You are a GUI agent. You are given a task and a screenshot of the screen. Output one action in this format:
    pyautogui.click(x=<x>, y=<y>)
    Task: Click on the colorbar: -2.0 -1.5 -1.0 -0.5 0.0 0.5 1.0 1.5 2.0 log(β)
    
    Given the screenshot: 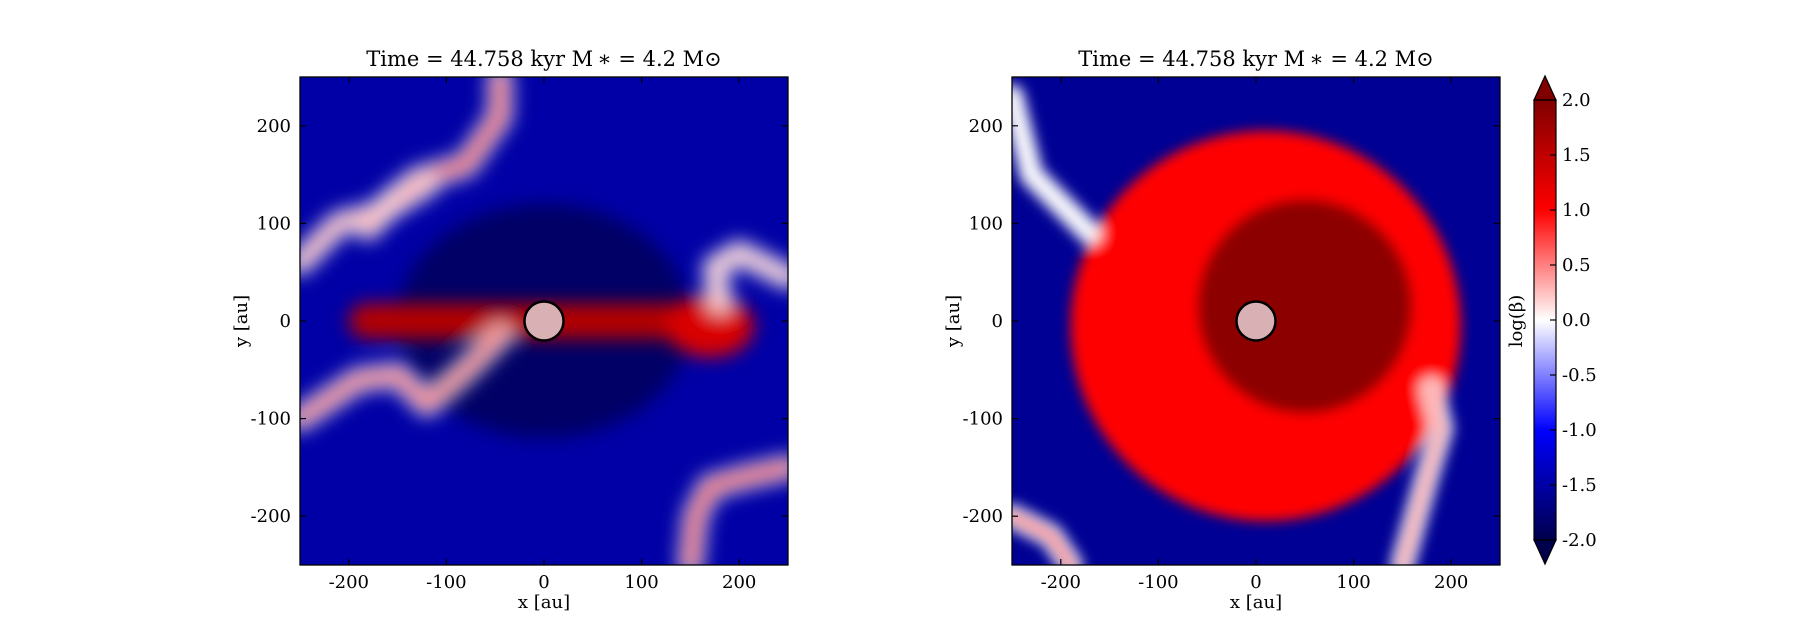 What is the action you would take?
    pyautogui.click(x=1551, y=320)
    